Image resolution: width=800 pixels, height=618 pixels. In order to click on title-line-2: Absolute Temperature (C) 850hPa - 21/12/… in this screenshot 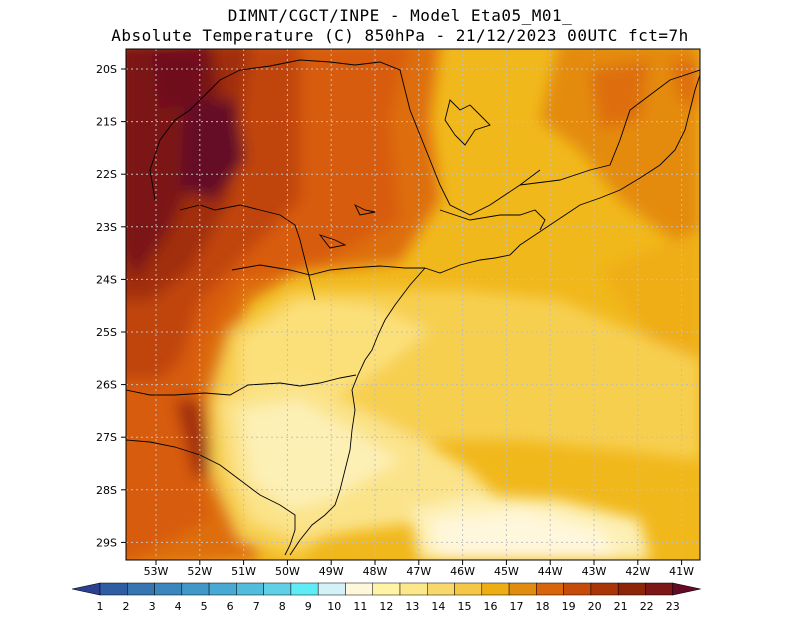, I will do `click(400, 35)`.